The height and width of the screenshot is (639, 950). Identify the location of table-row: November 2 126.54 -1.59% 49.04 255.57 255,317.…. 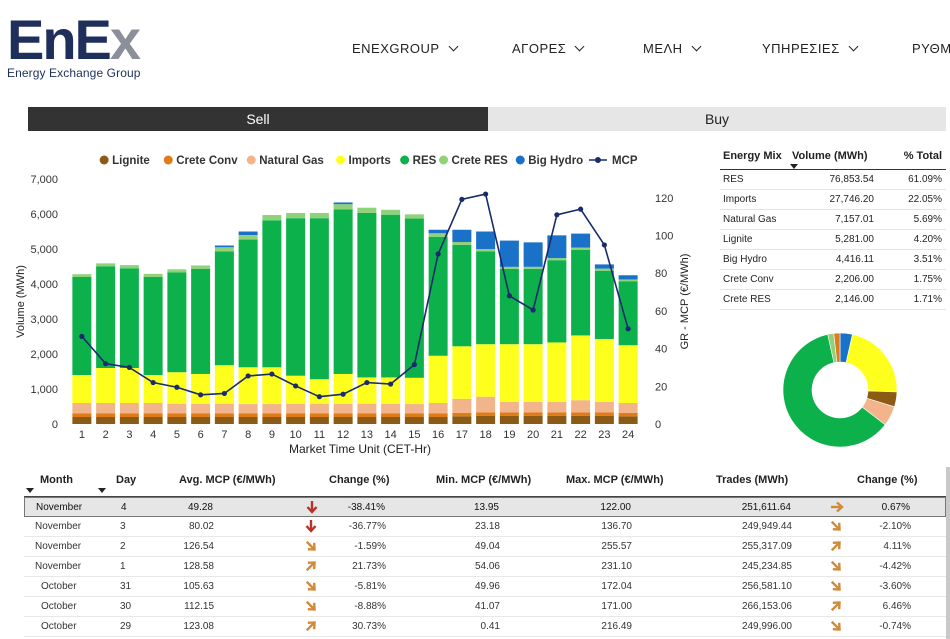
(485, 547).